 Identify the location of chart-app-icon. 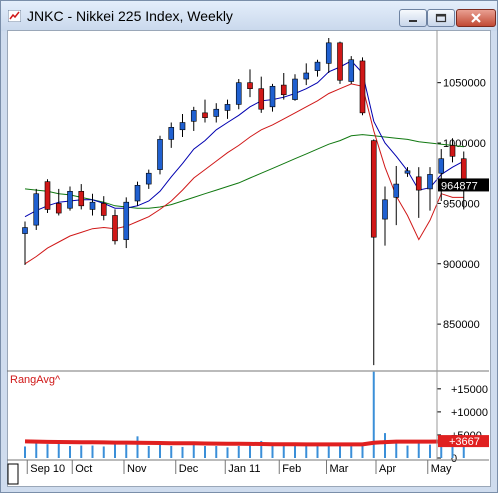
(14, 16).